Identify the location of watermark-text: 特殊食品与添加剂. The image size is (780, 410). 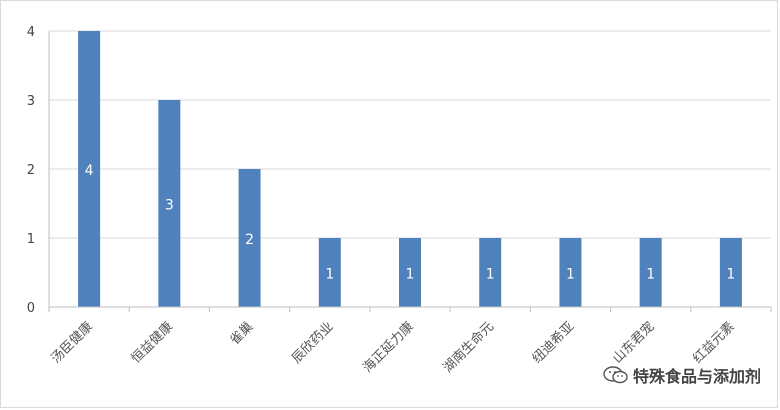
(696, 376).